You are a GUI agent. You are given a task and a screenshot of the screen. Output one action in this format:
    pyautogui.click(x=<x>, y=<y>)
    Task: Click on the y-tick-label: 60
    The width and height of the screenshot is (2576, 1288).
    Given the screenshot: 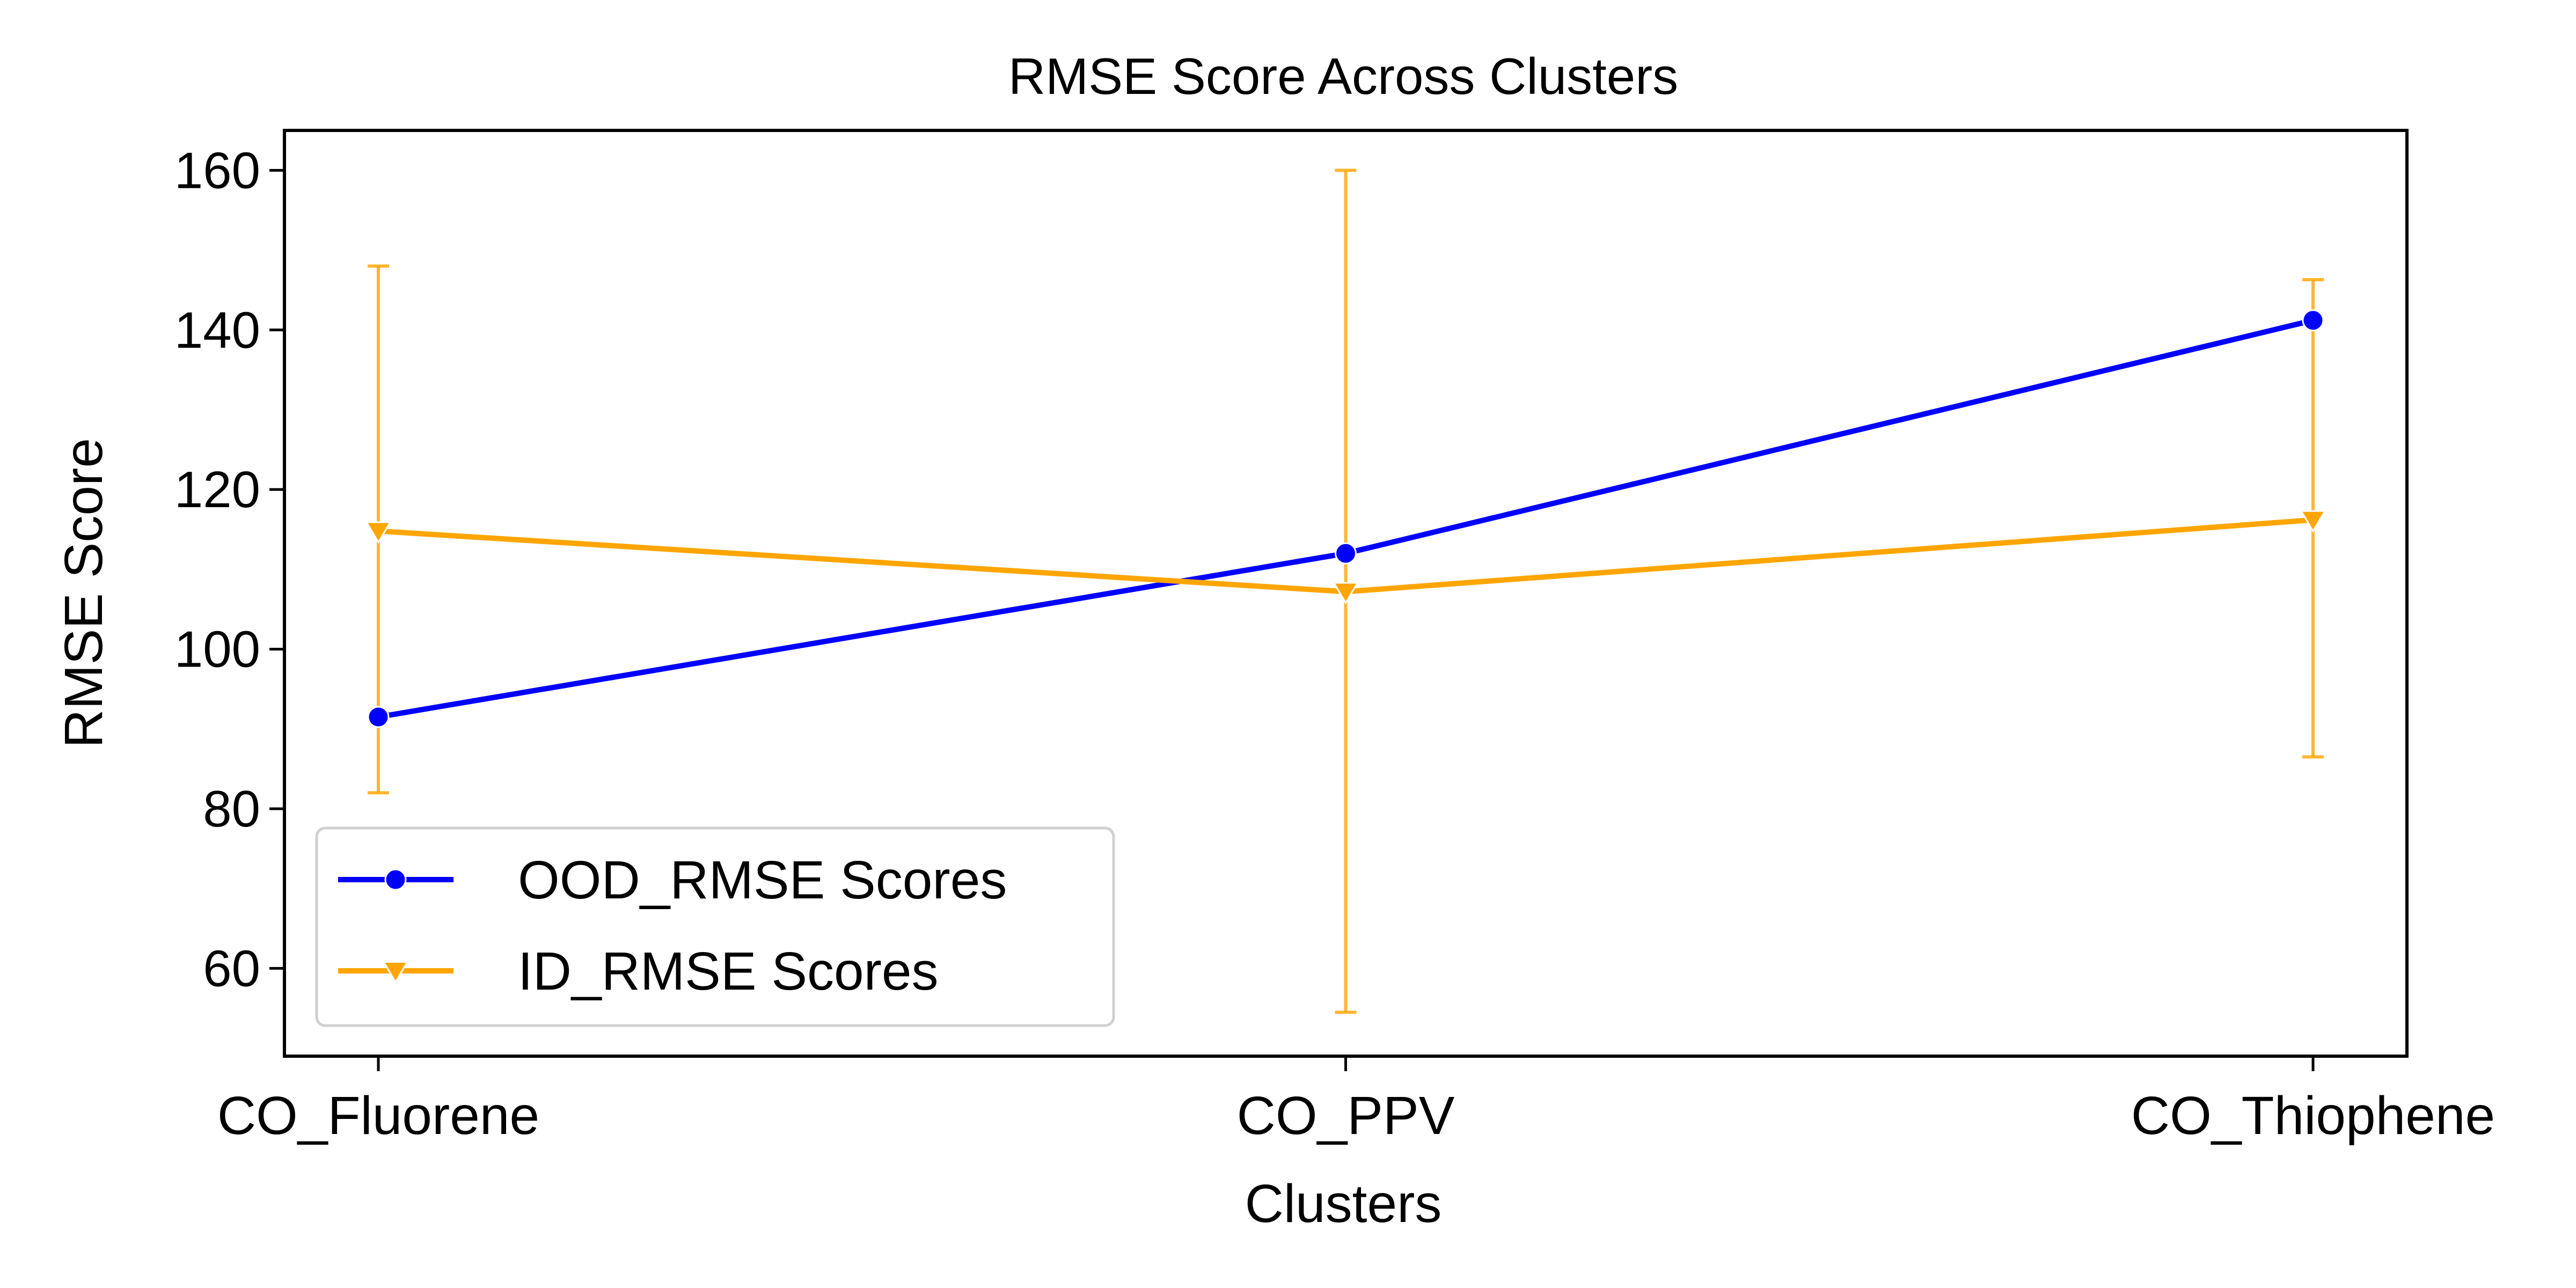 What is the action you would take?
    pyautogui.click(x=231, y=968)
    